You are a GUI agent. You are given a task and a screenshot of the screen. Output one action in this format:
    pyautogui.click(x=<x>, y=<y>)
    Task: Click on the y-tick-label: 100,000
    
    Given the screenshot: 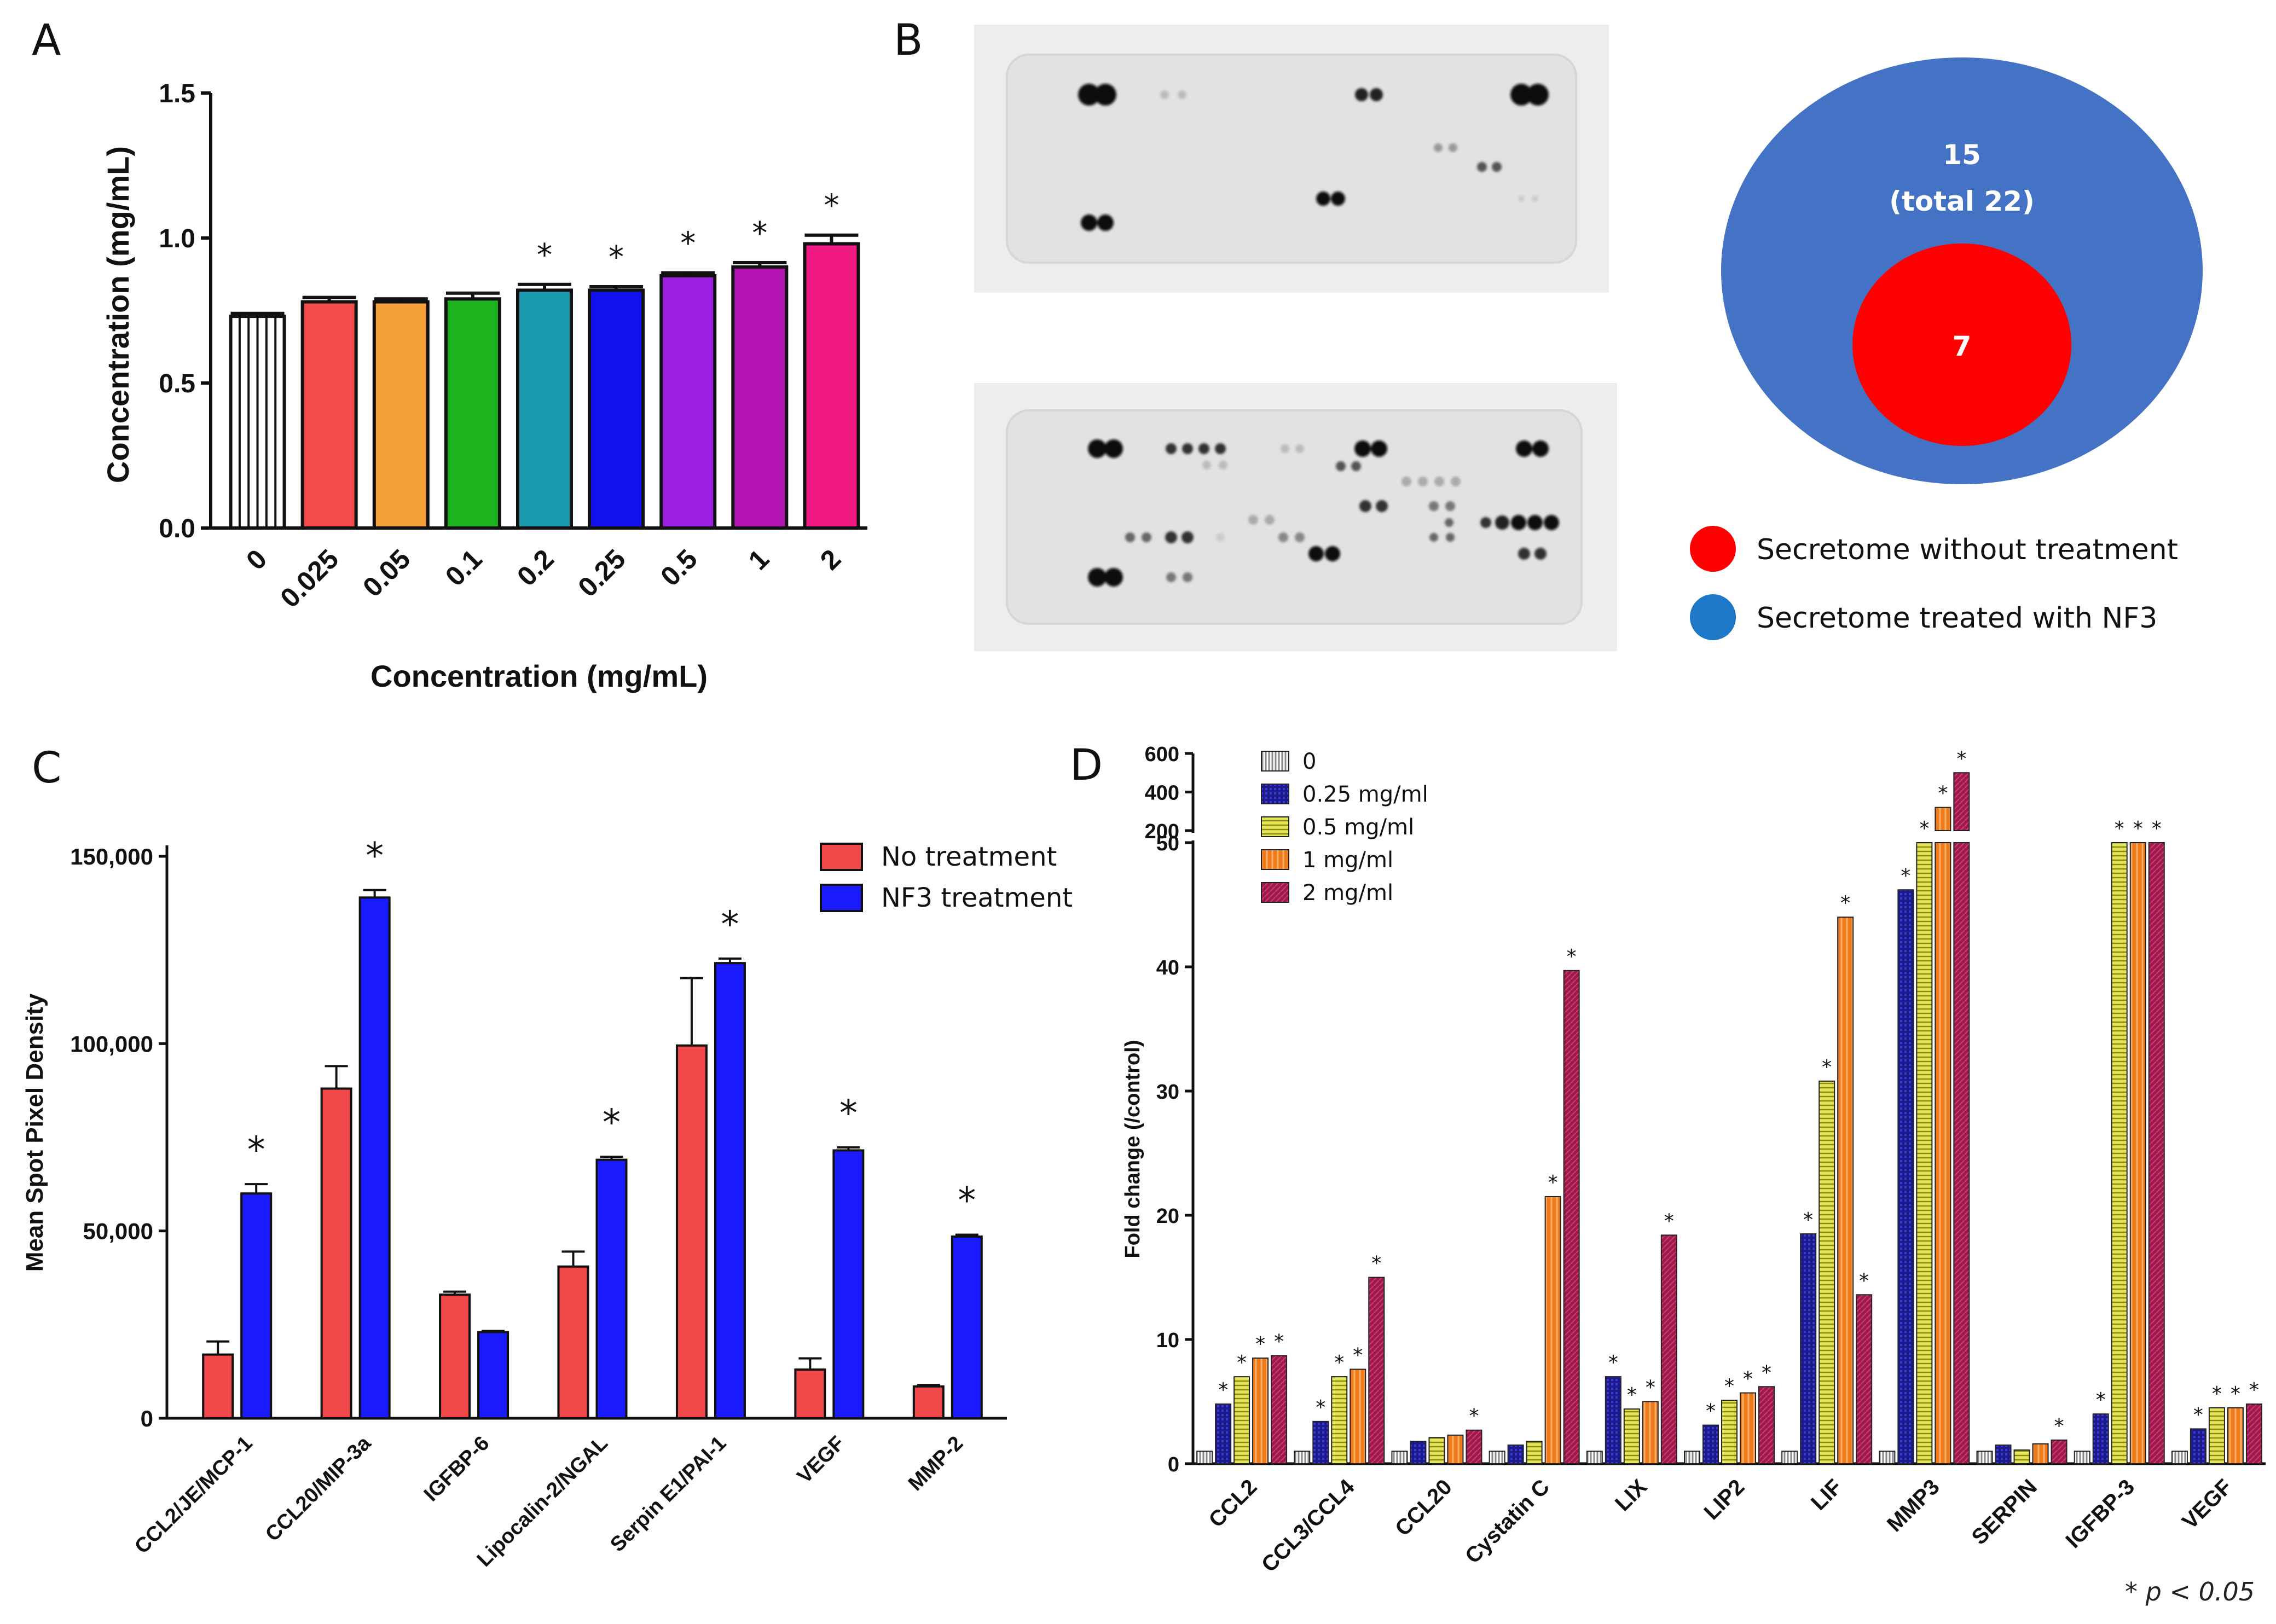 What is the action you would take?
    pyautogui.click(x=112, y=1044)
    